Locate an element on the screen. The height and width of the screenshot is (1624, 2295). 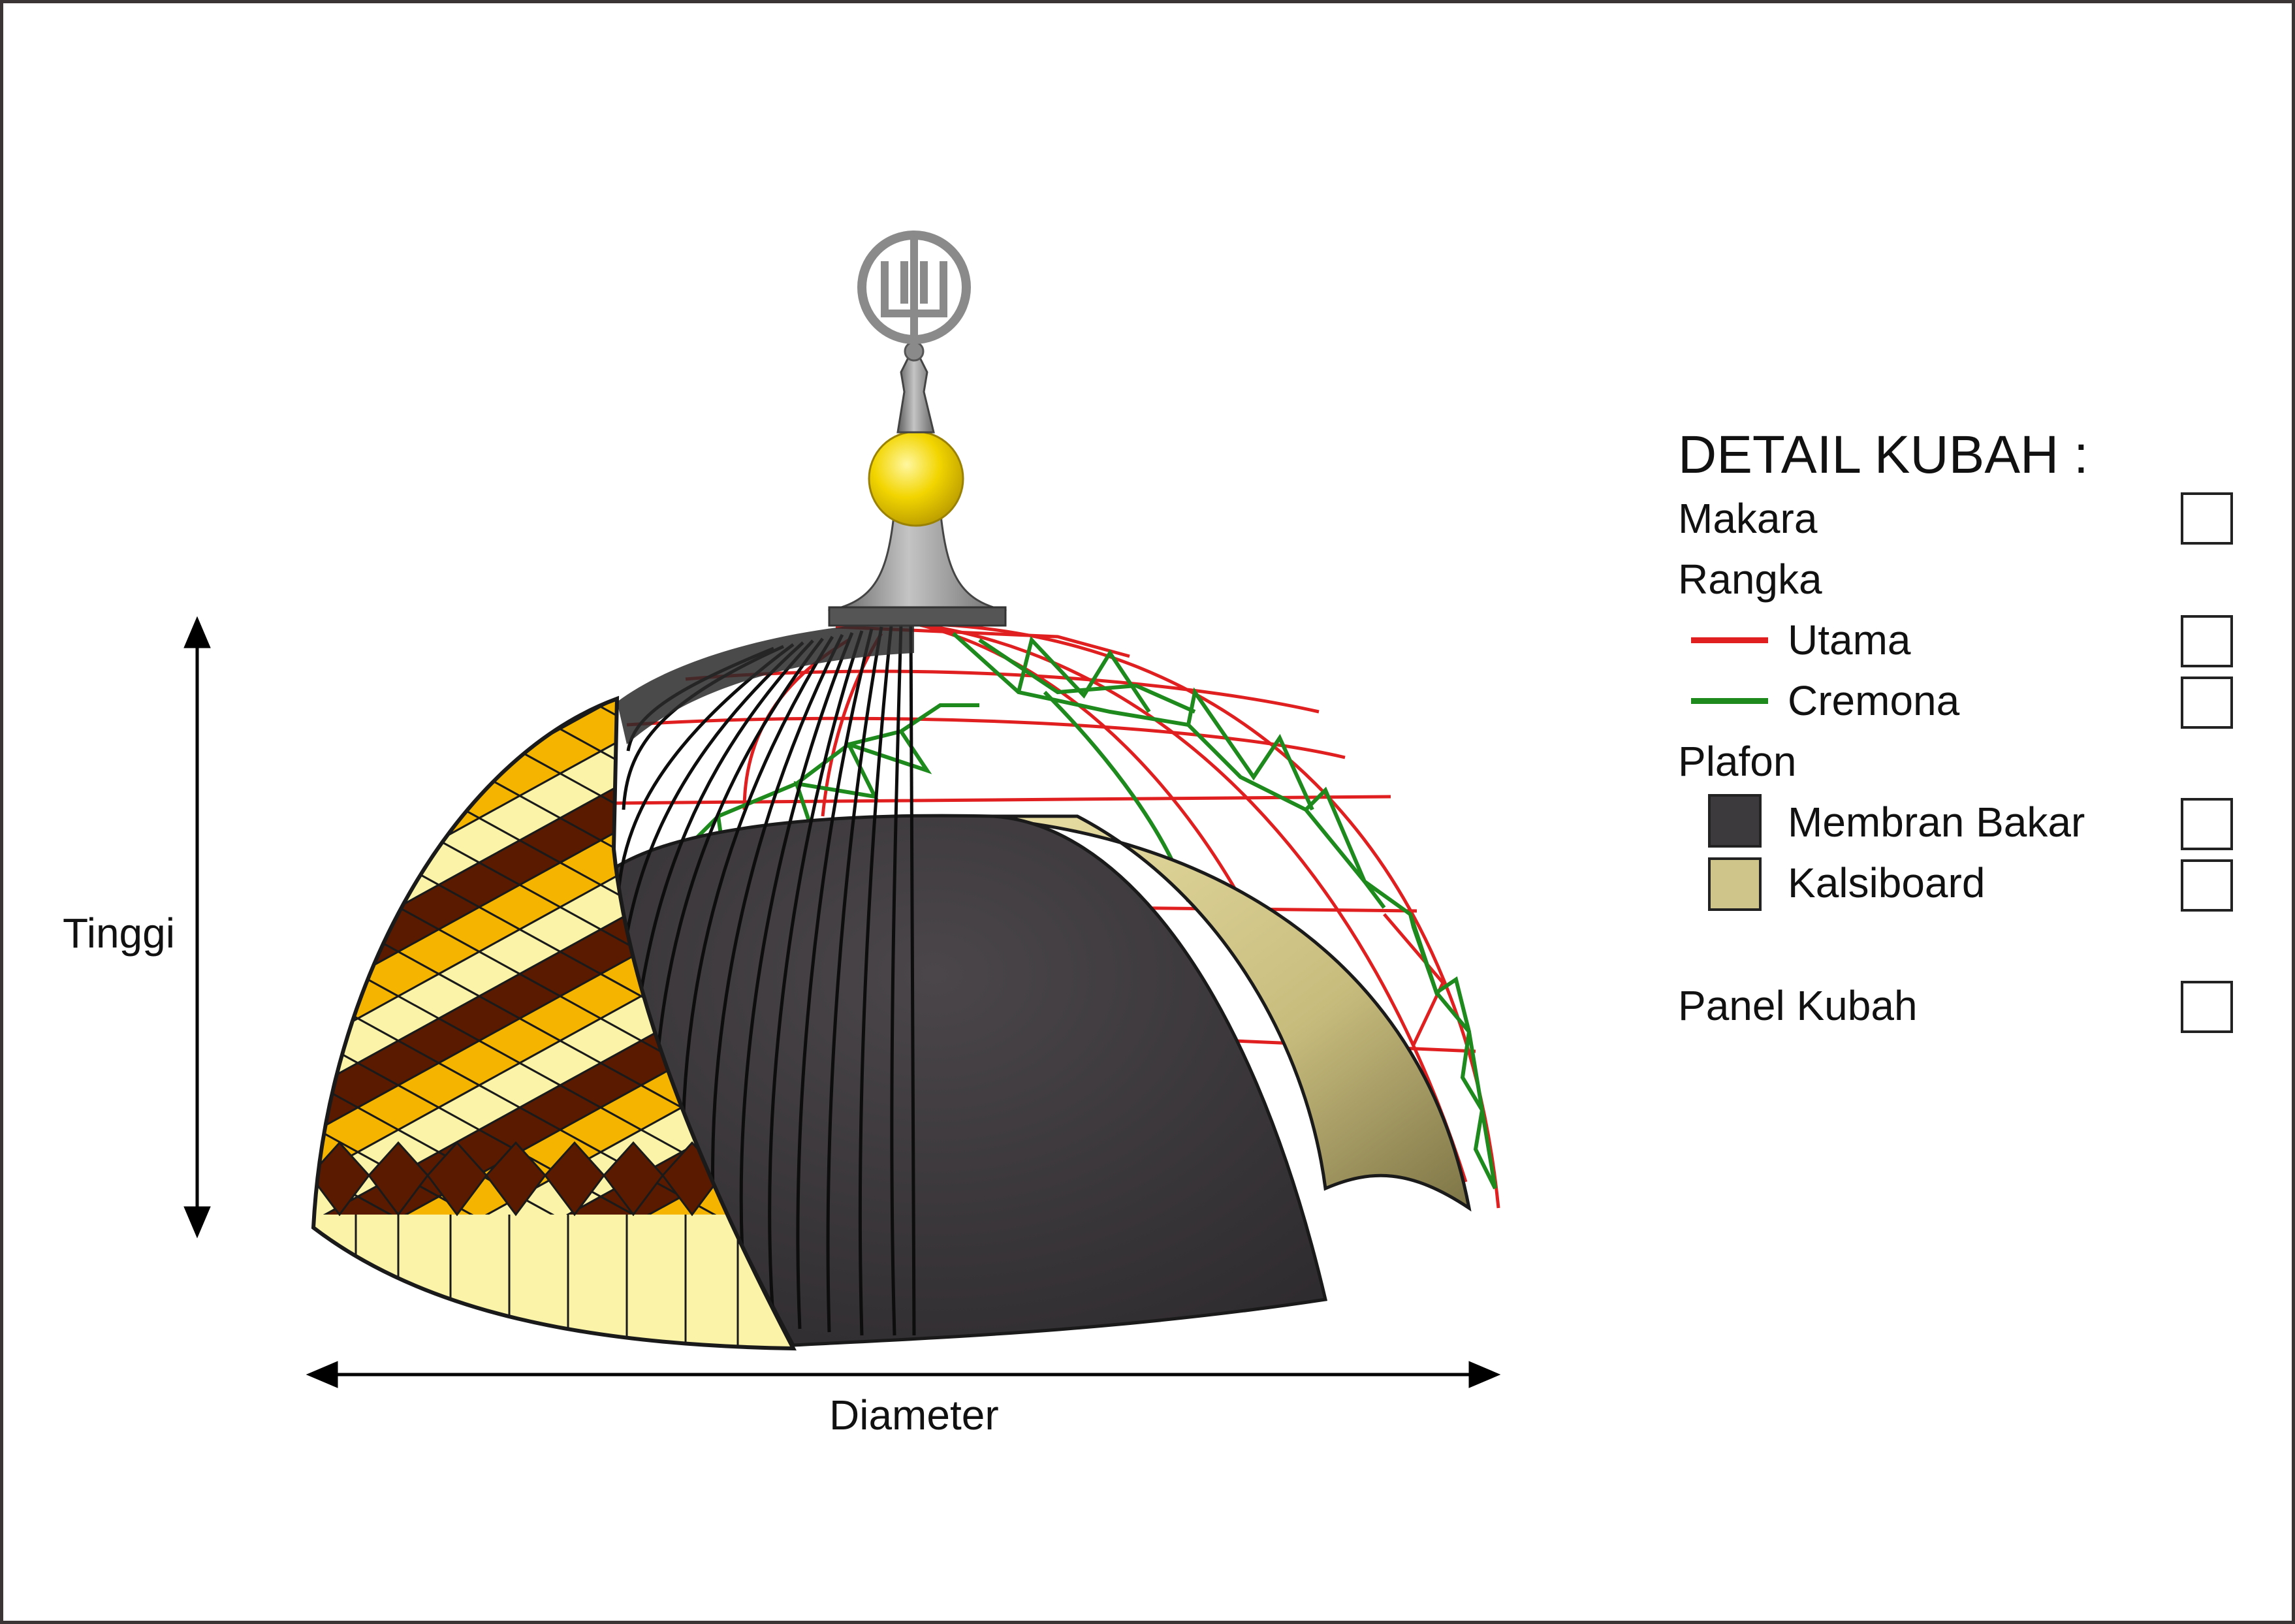
utama-checkbox is located at coordinates (2207, 641).